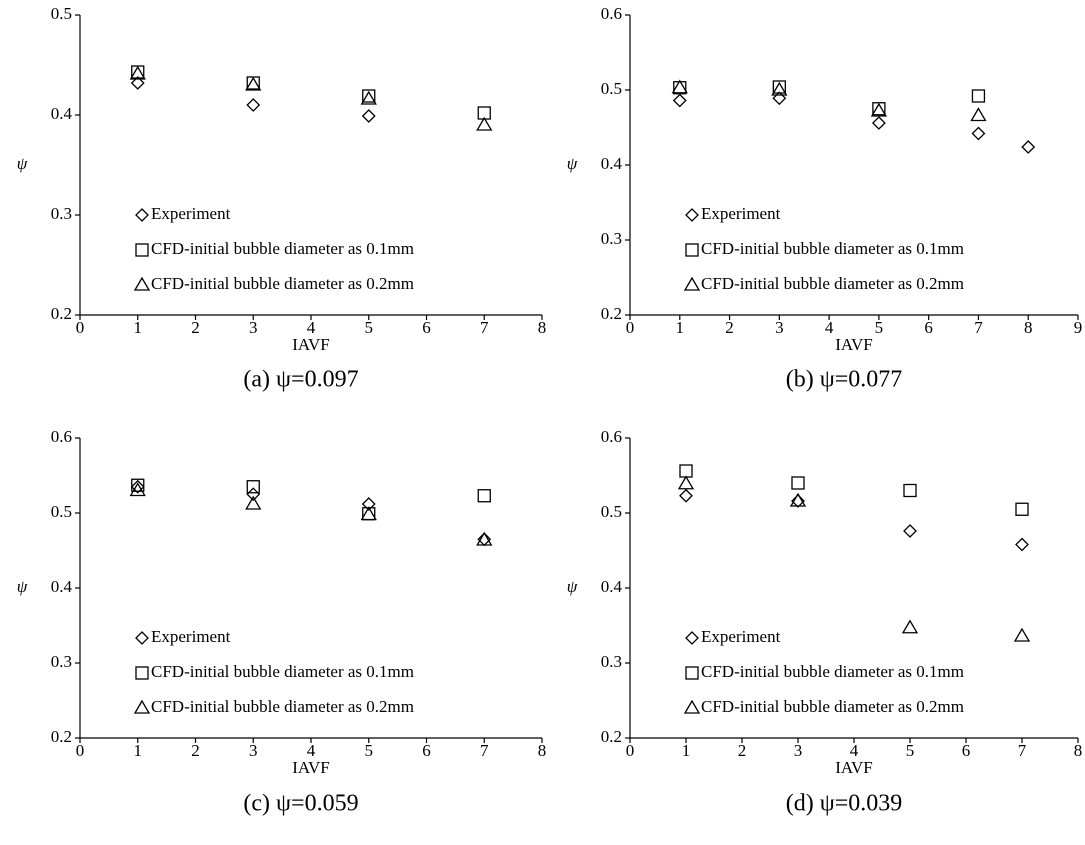 The height and width of the screenshot is (845, 1085). Describe the element at coordinates (572, 586) in the screenshot. I see `y-axis-label: ψ` at that location.